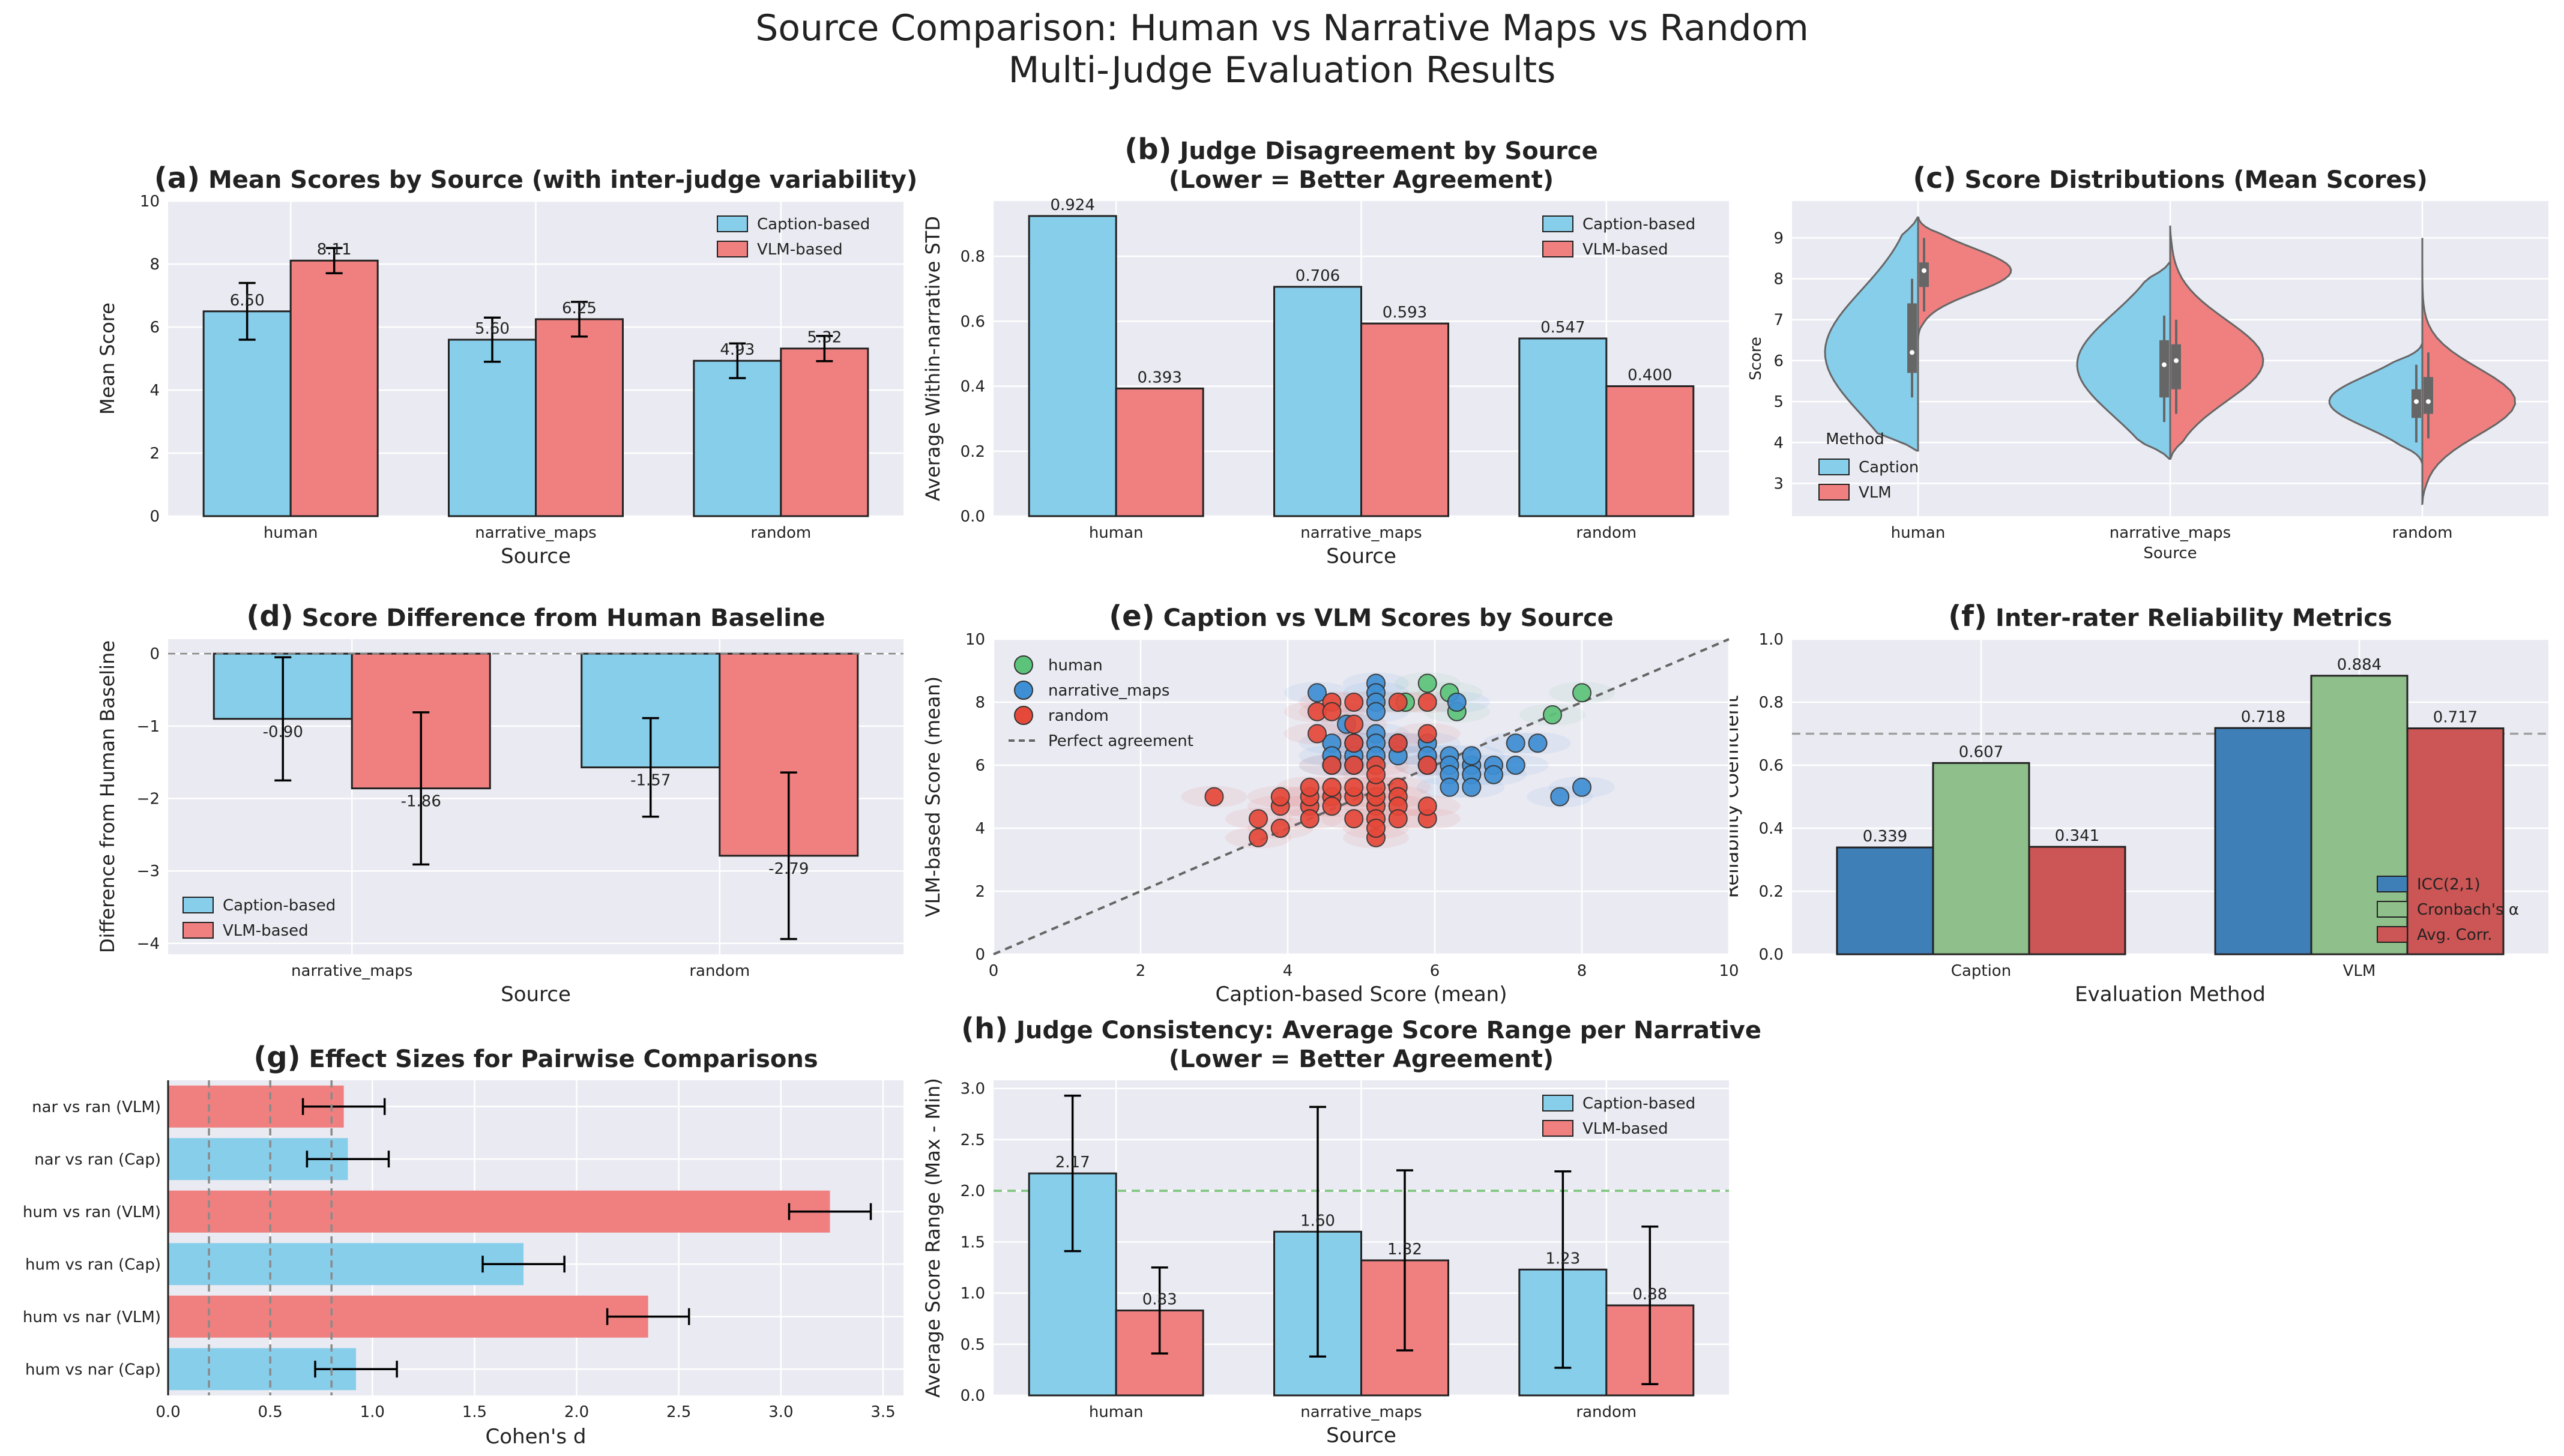  I want to click on y-tick-label: 0.0, so click(973, 1396).